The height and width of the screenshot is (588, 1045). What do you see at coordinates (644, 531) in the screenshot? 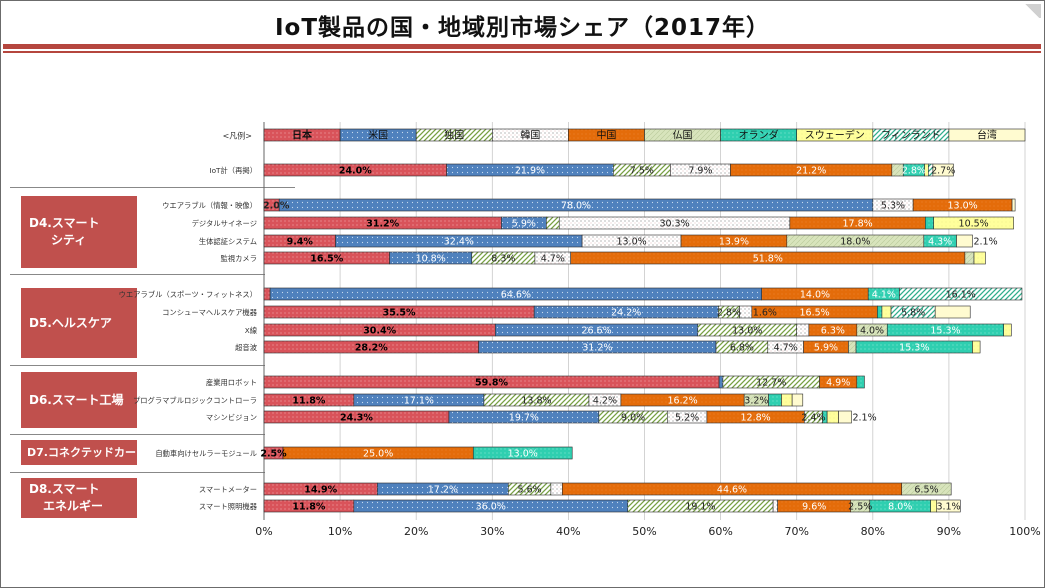
I see `x-tick-label: 50%` at bounding box center [644, 531].